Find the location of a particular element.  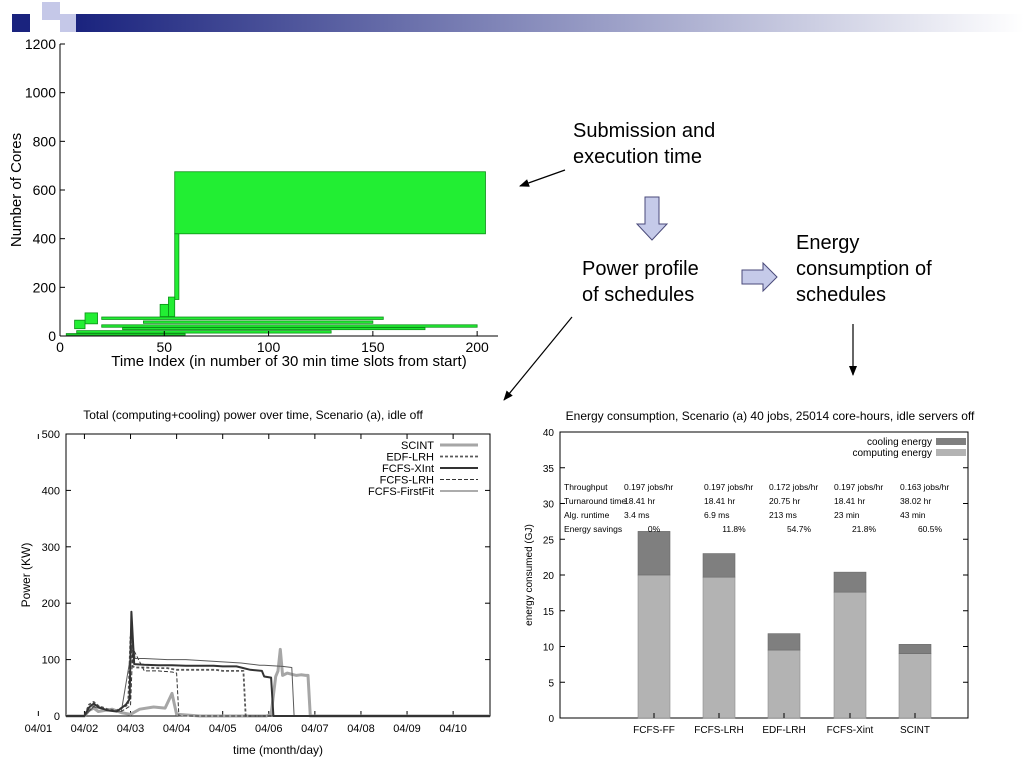

y-tick-label: 5 is located at coordinates (551, 683).